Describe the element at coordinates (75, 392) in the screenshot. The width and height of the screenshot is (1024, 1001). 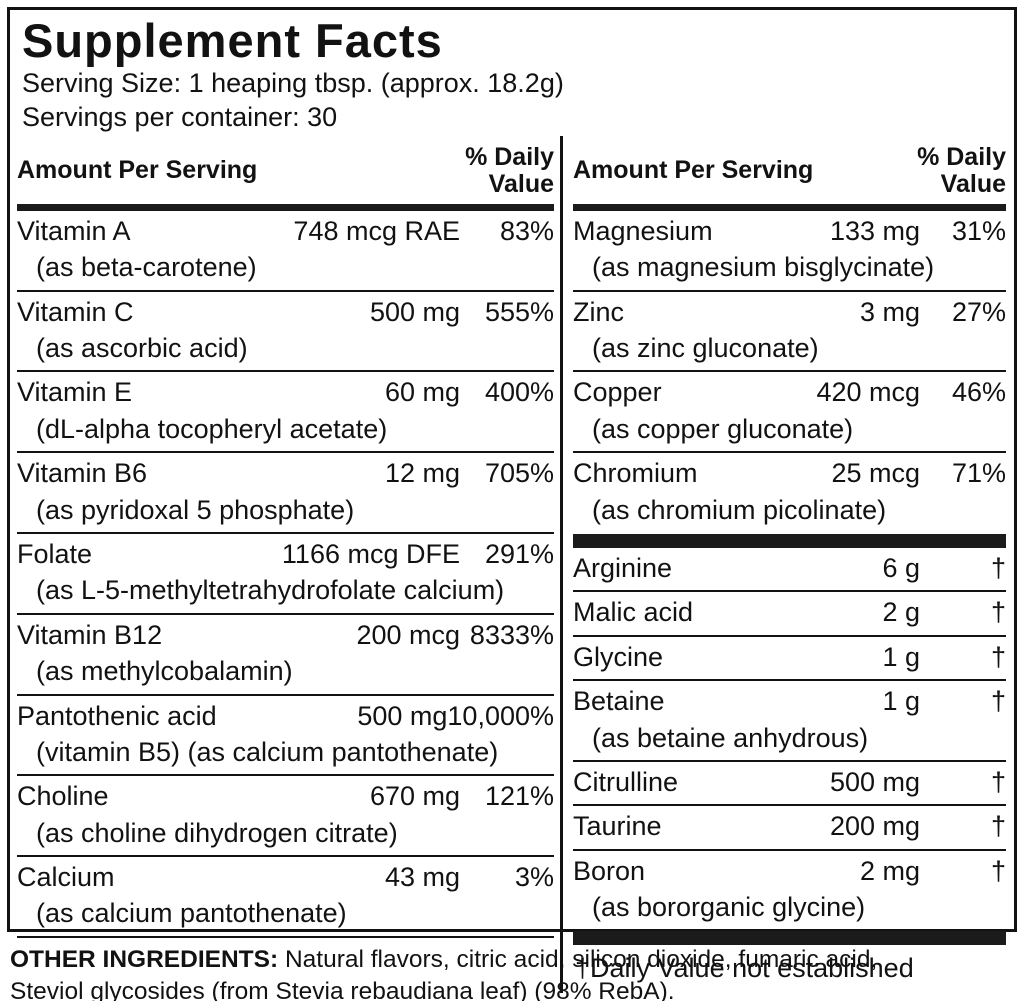
I see `nutrient-name: Vitamin E` at that location.